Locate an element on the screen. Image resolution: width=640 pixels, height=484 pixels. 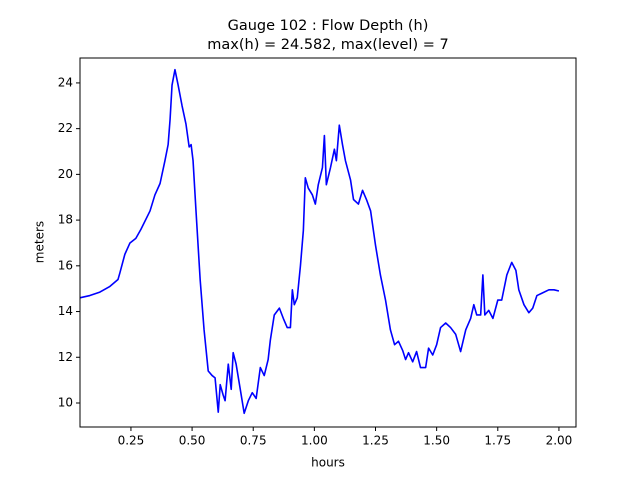
x-tick-label: 0.75 is located at coordinates (253, 441).